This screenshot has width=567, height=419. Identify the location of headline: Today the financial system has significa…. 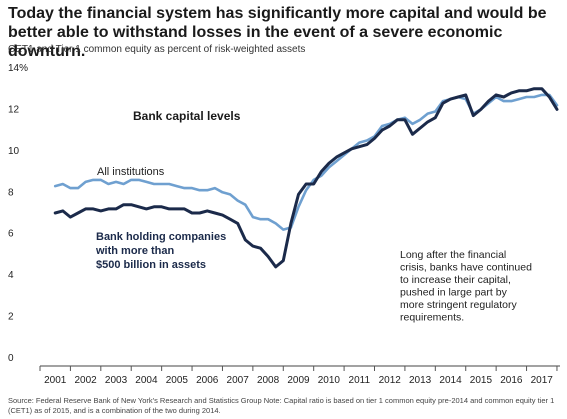
(277, 32).